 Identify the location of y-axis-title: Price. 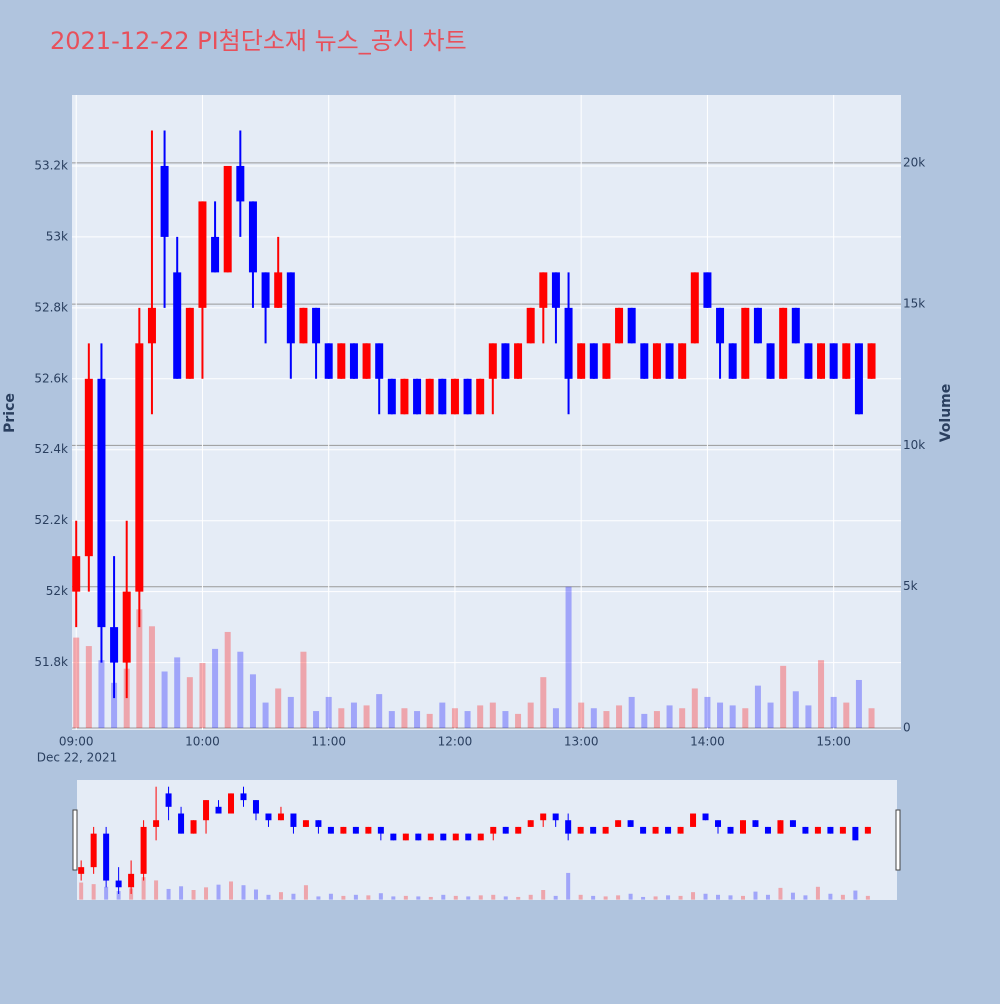
(10, 413).